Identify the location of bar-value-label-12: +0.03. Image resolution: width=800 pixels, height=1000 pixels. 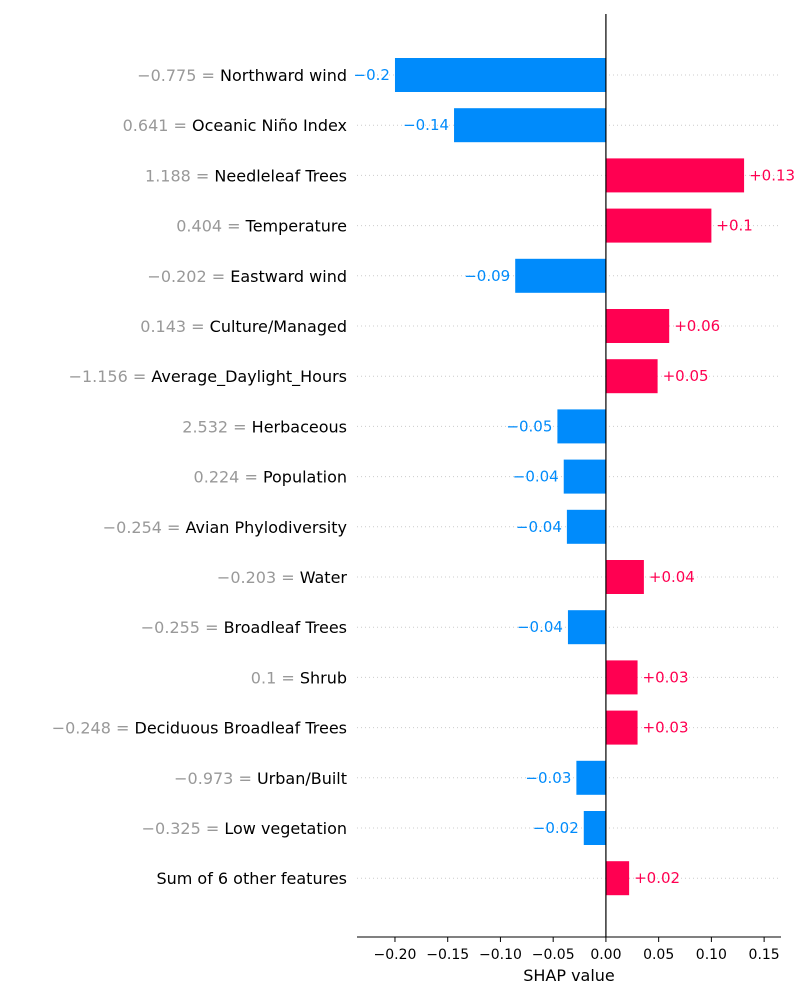
(666, 677).